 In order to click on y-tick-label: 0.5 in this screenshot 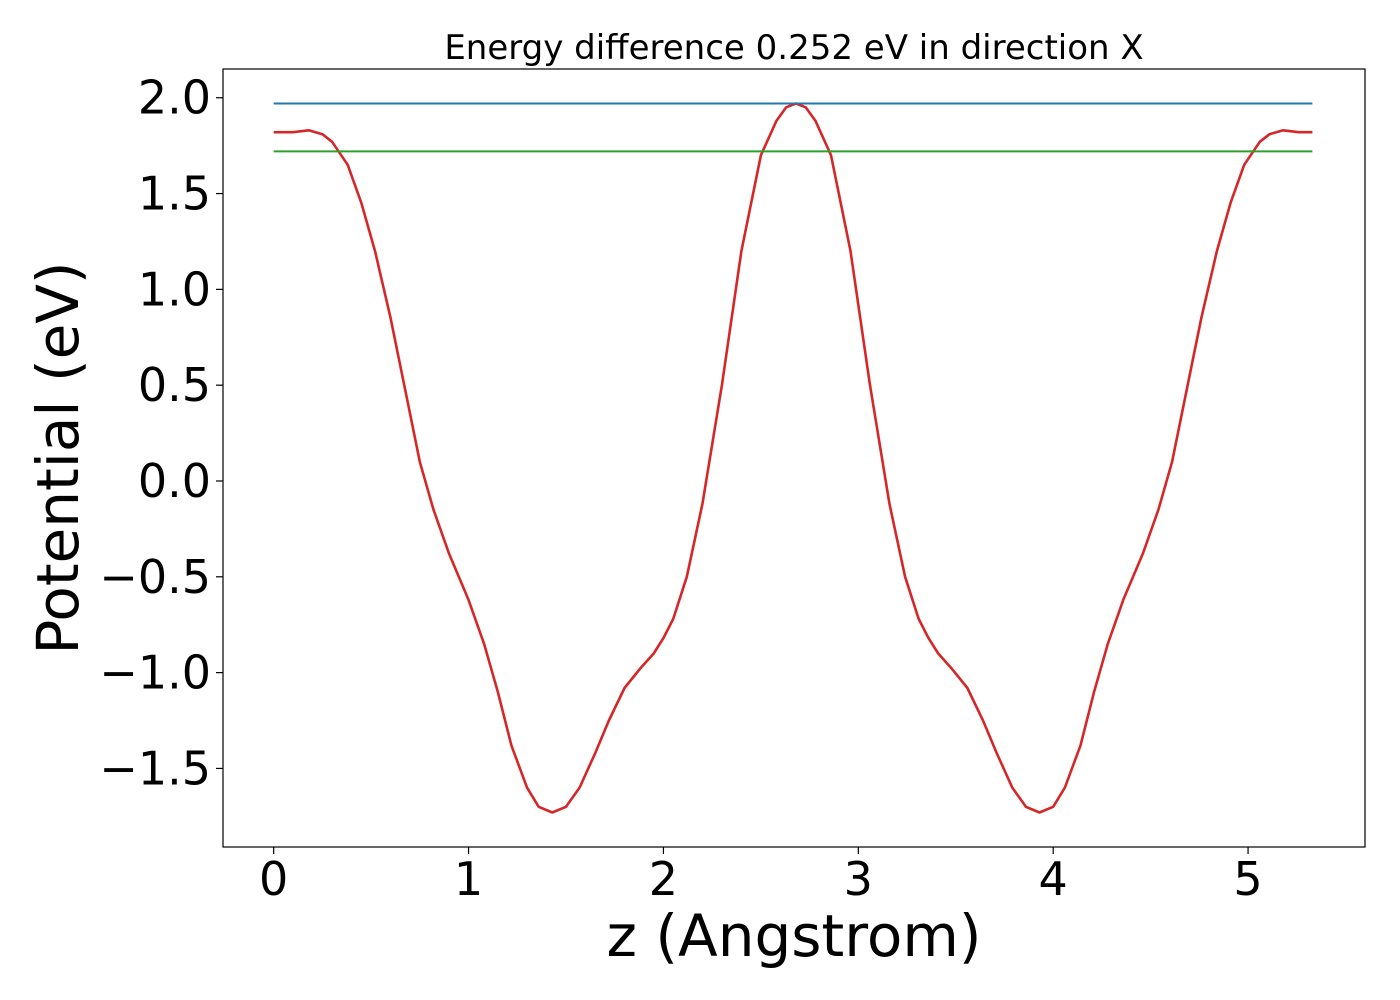, I will do `click(174, 385)`.